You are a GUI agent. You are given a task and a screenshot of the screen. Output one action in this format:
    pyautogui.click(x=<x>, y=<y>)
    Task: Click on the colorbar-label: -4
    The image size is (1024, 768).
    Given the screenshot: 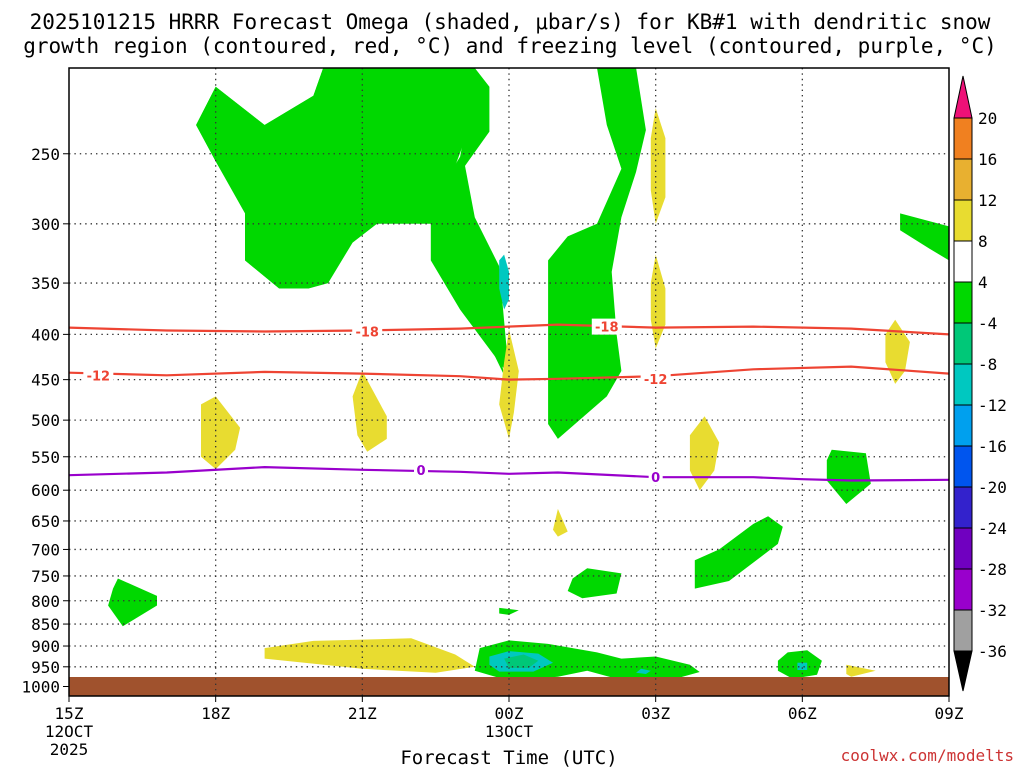 What is the action you would take?
    pyautogui.click(x=987, y=323)
    